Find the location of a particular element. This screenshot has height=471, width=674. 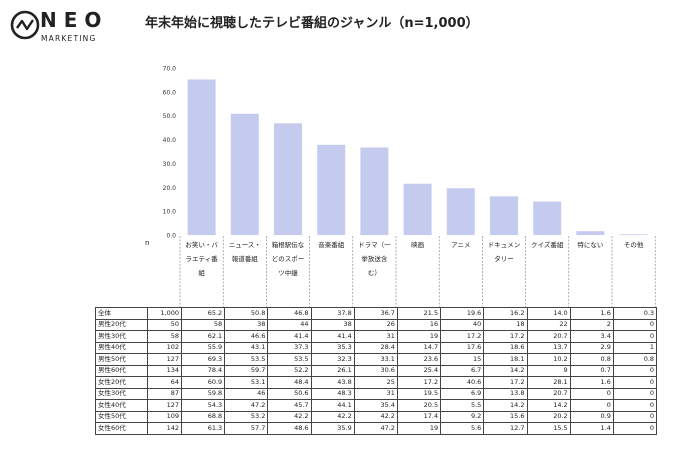

row-n: 134 is located at coordinates (164, 370).